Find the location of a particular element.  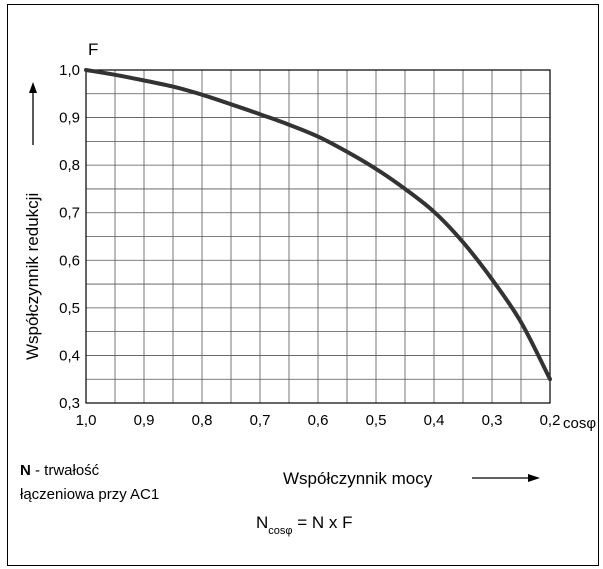

y-tick-label: 0,4 is located at coordinates (69, 355).